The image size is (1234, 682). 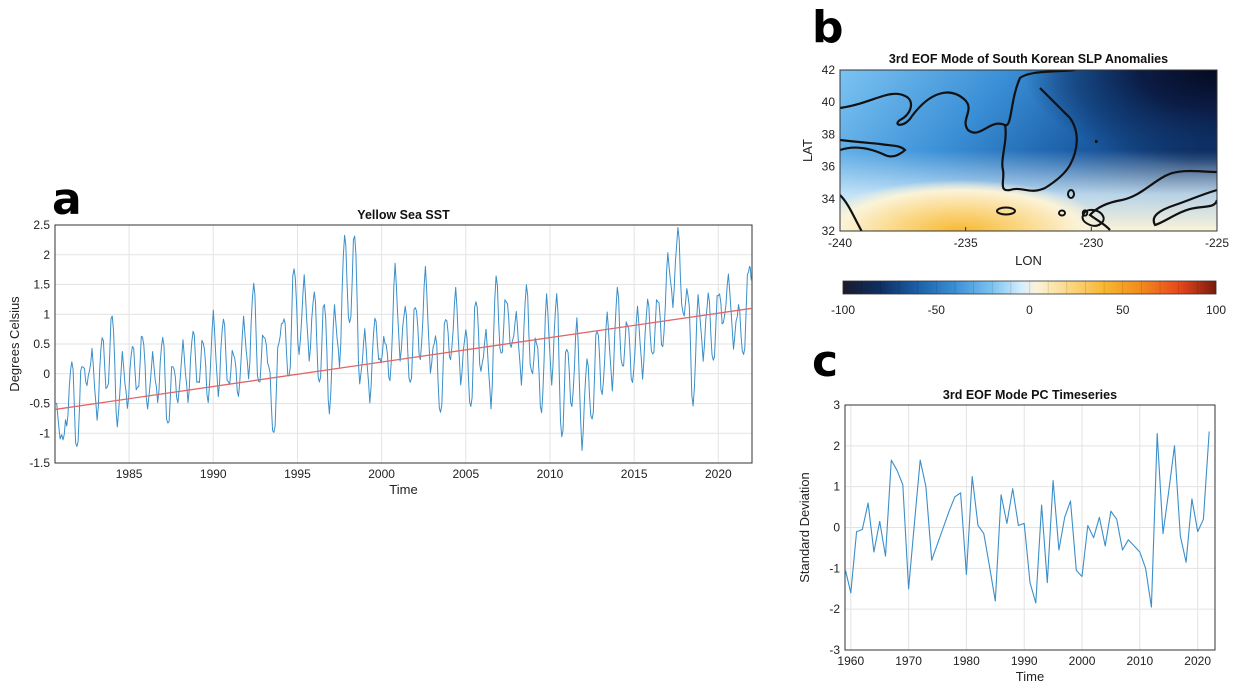 I want to click on map-ytick-label: 42, so click(x=829, y=70).